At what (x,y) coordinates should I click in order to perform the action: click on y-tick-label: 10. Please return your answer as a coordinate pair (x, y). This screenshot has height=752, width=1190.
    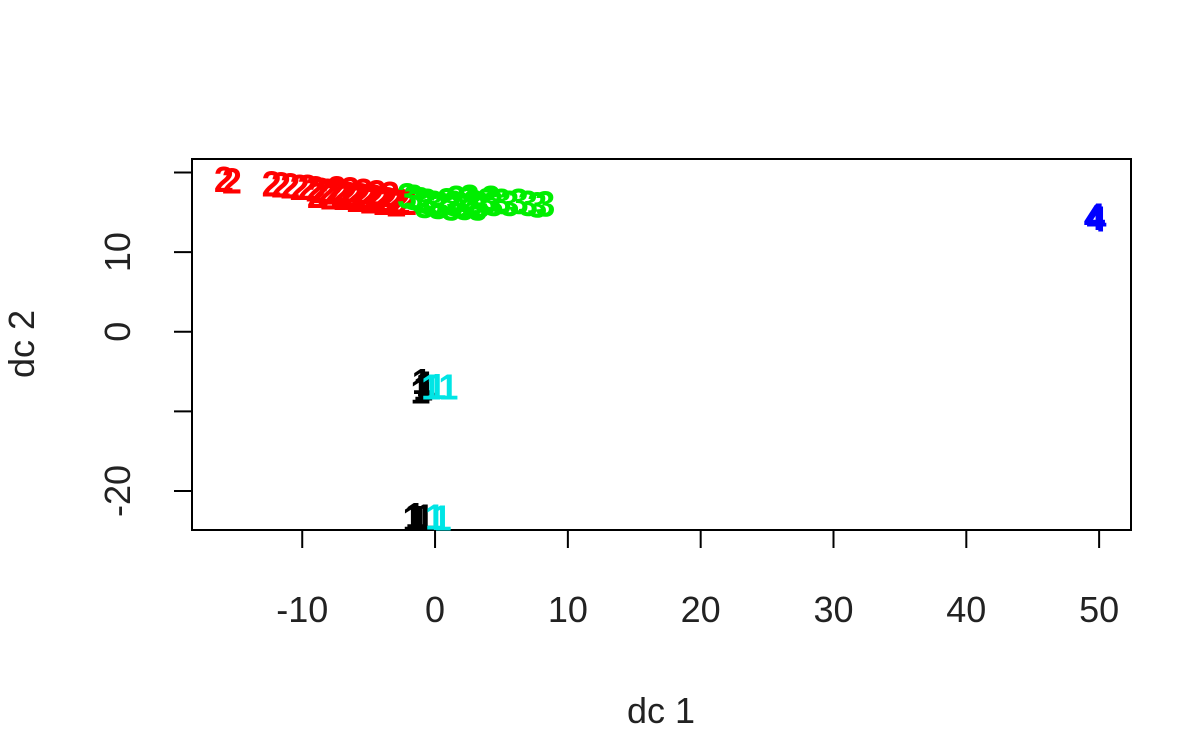
    Looking at the image, I should click on (117, 252).